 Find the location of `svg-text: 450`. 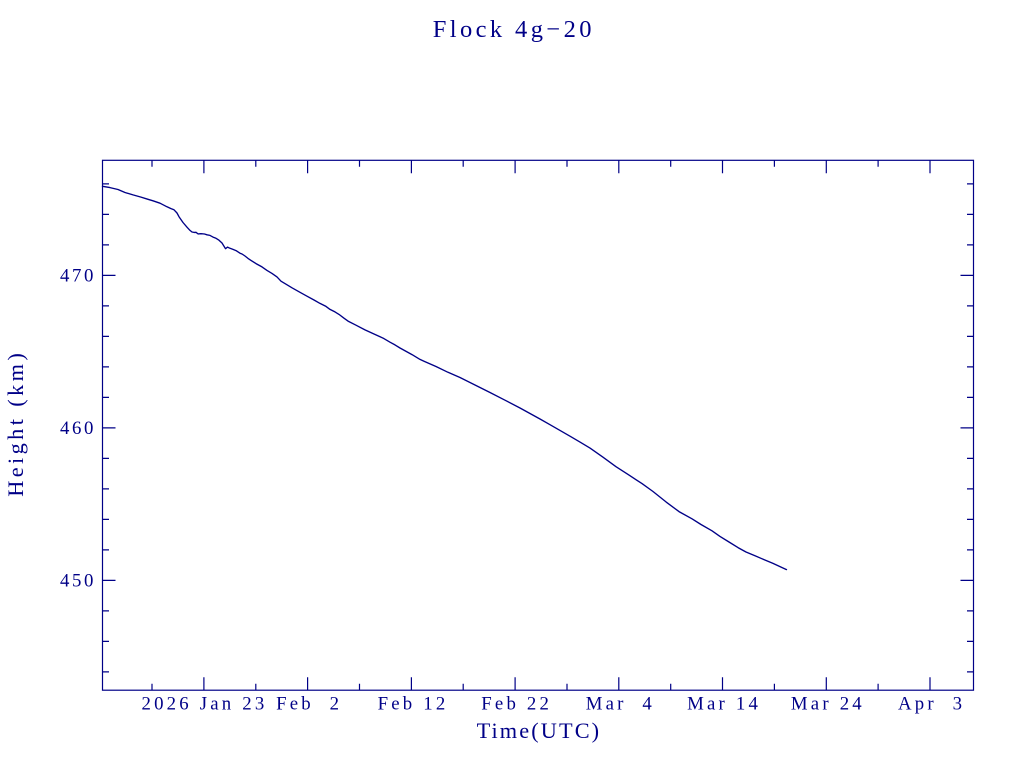

svg-text: 450 is located at coordinates (78, 581).